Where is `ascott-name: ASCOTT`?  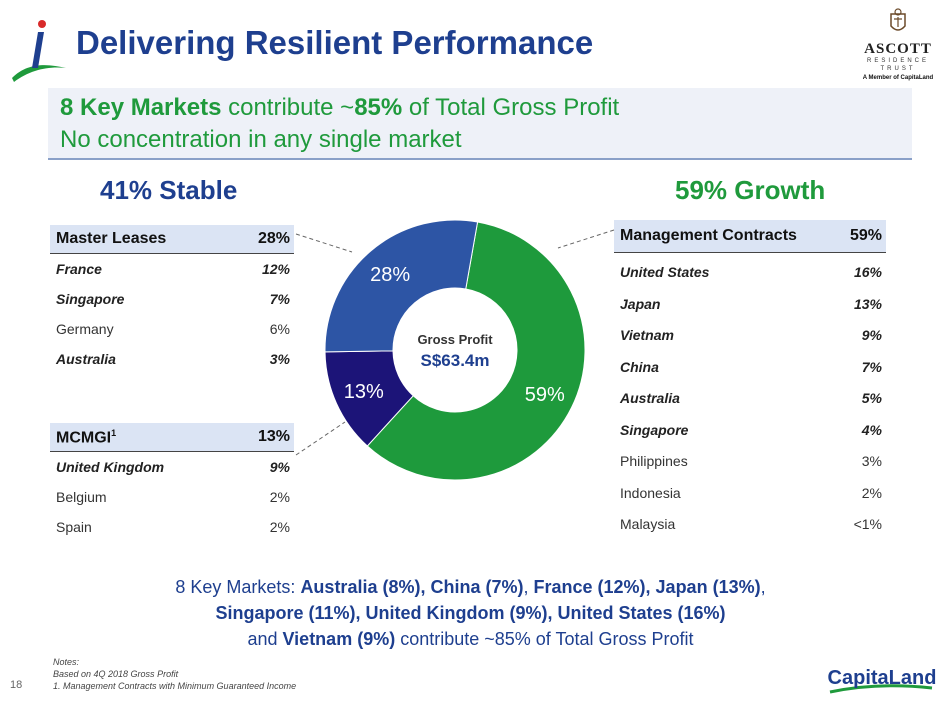 ascott-name: ASCOTT is located at coordinates (898, 49).